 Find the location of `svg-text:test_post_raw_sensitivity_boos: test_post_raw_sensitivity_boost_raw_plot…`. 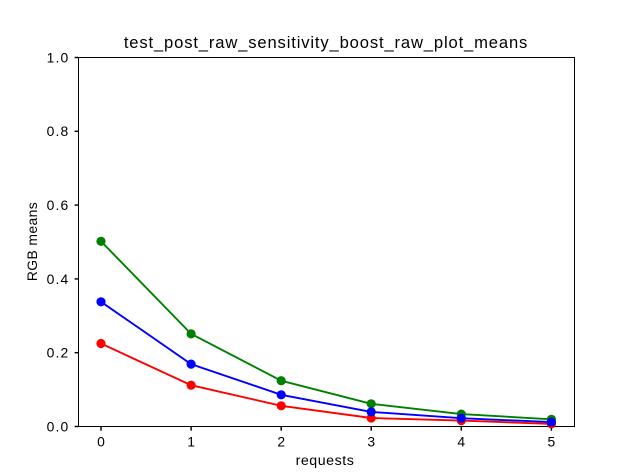

svg-text:test_post_raw_sensitivity_boos: test_post_raw_sensitivity_boost_raw_plot… is located at coordinates (326, 42).